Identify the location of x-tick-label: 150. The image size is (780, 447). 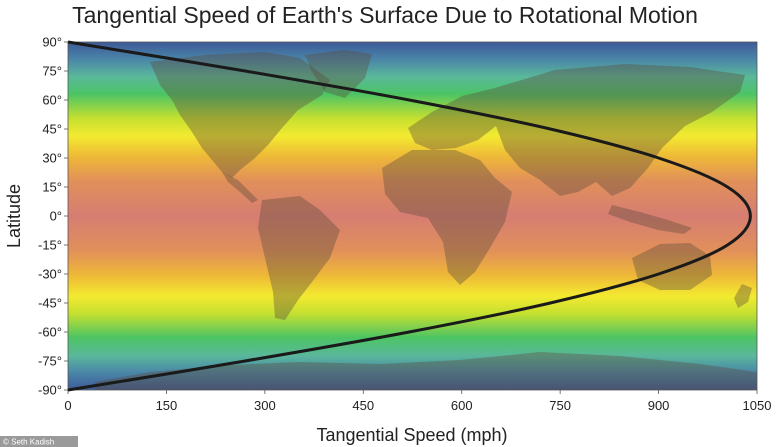
(167, 405).